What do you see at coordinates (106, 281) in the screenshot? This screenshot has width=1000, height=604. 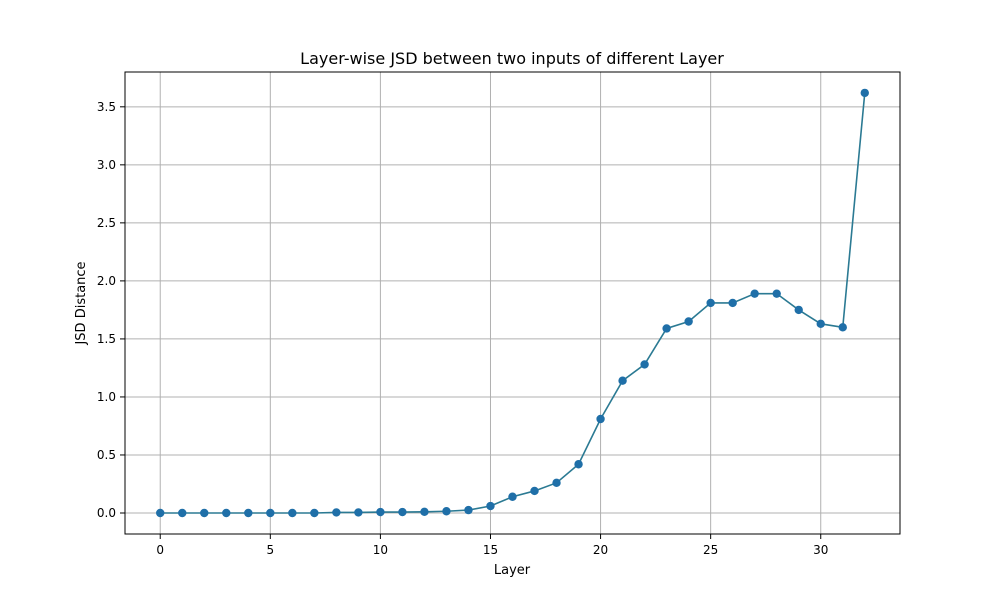 I see `y-tick-label: 2.0` at bounding box center [106, 281].